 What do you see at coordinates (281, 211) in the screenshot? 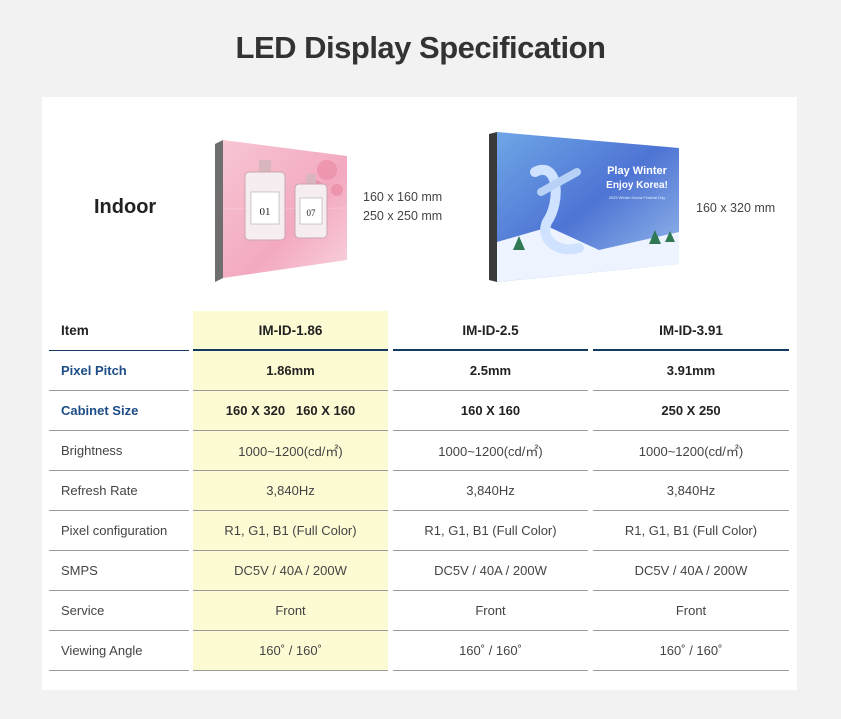
I see `led-panel-perfume-image: 01 07` at bounding box center [281, 211].